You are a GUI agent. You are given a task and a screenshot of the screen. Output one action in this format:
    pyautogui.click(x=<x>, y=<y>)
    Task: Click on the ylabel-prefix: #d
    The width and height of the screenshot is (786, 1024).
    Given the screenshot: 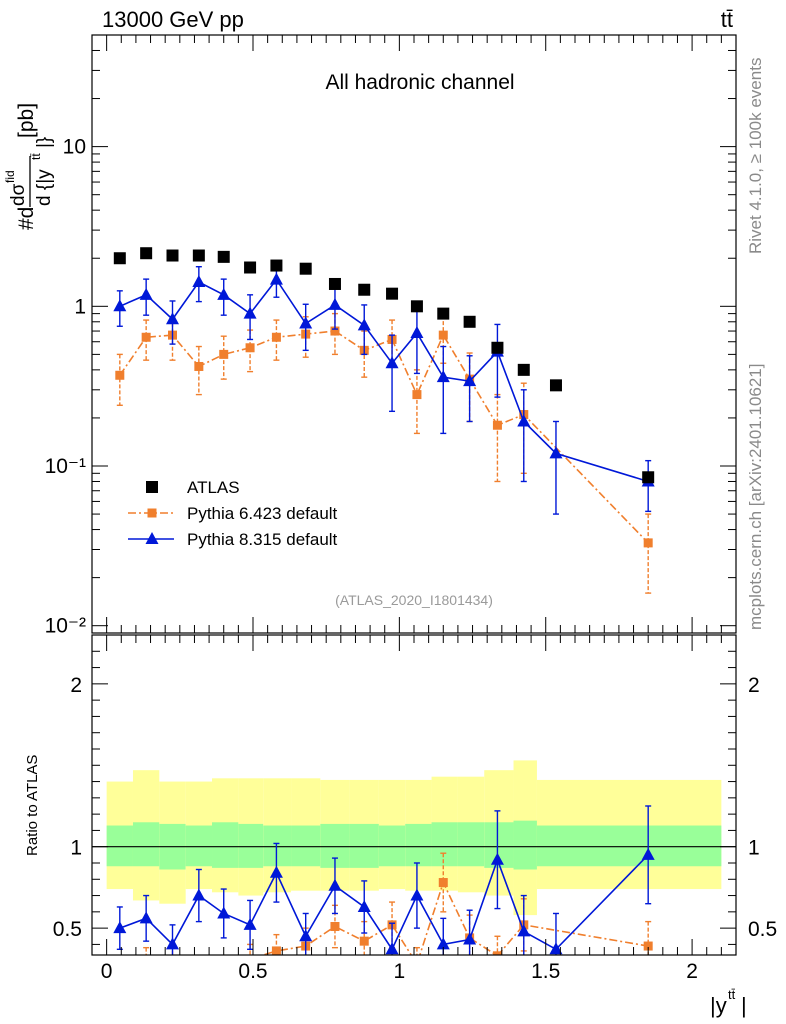 What is the action you would take?
    pyautogui.click(x=26, y=218)
    